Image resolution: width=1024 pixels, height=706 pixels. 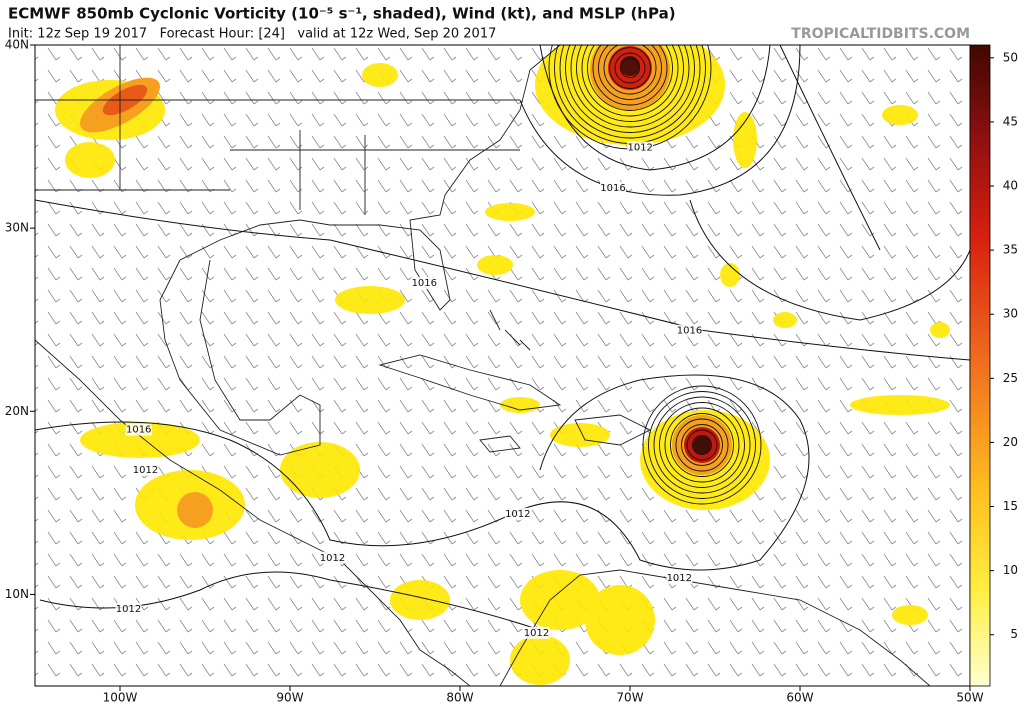 I want to click on colorbar-tick-label: 50, so click(x=1010, y=57).